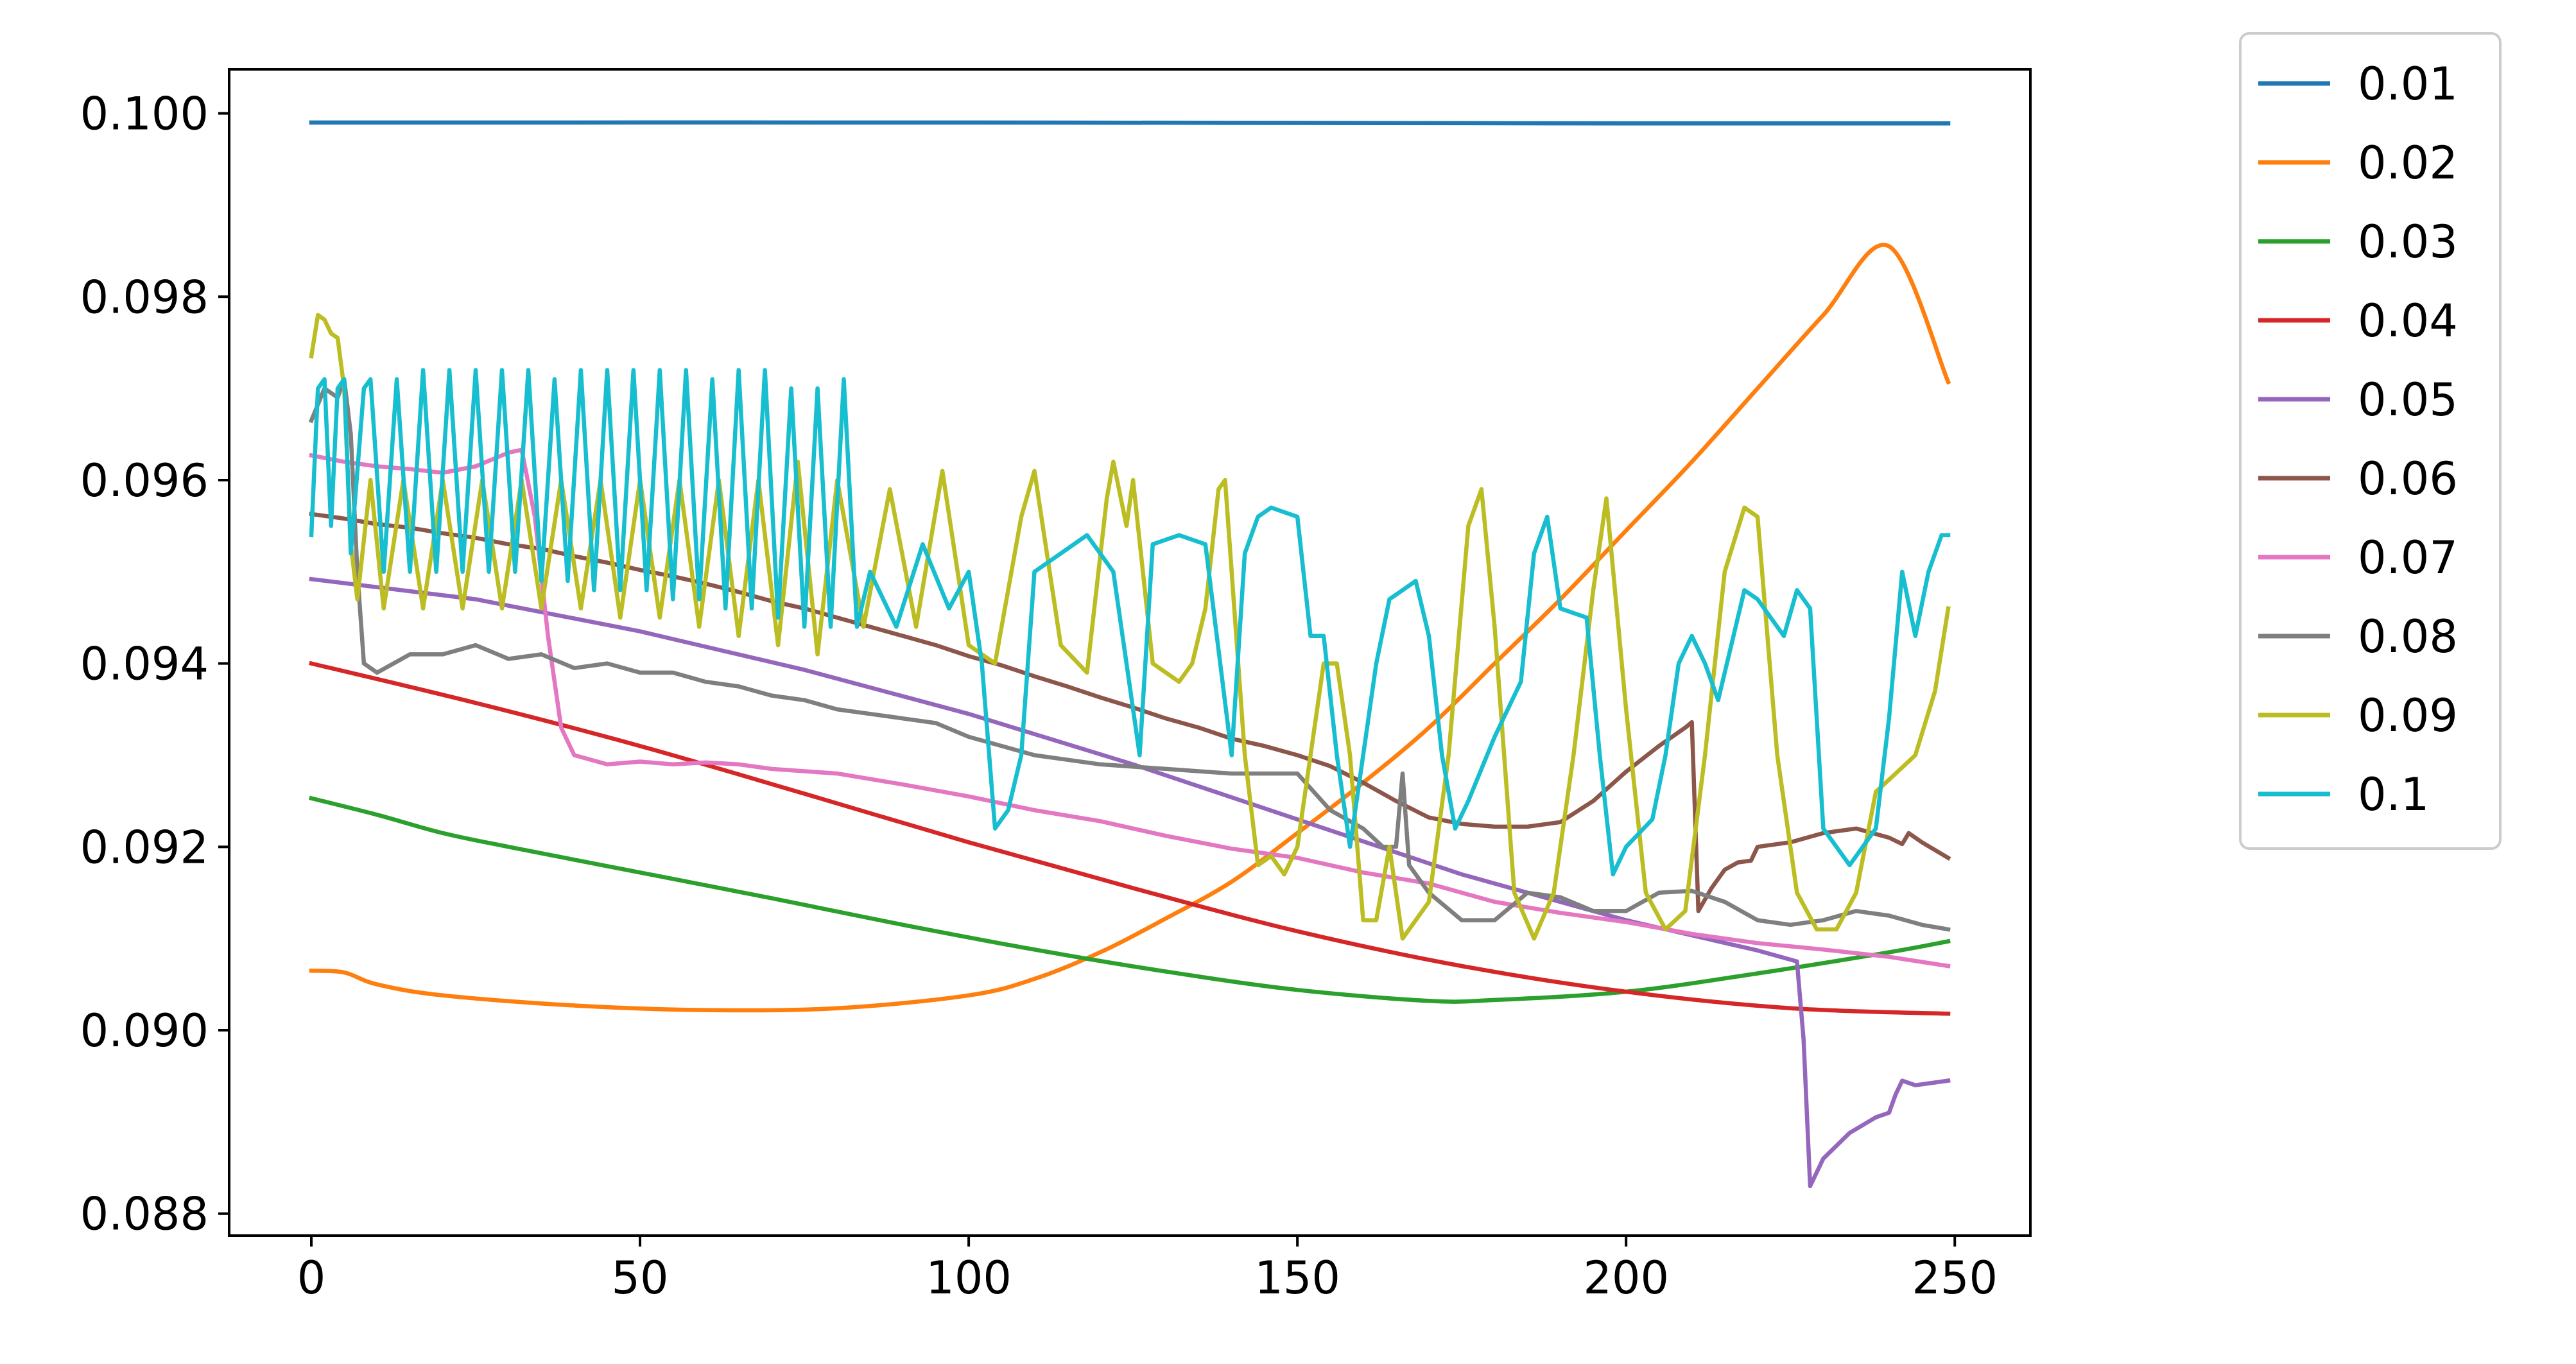 This screenshot has width=2576, height=1364. What do you see at coordinates (2408, 557) in the screenshot?
I see `legend-label: 0.07` at bounding box center [2408, 557].